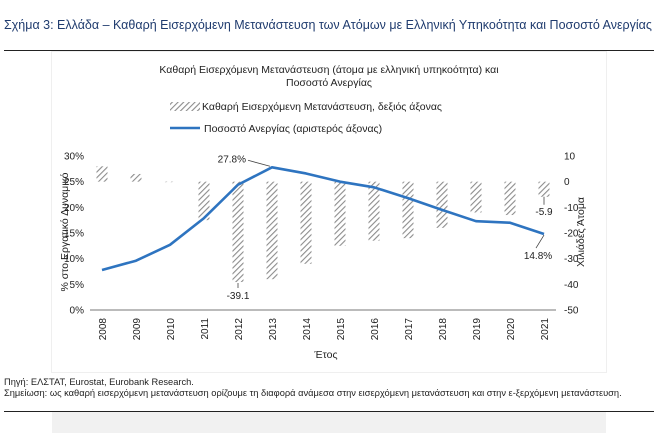 The height and width of the screenshot is (433, 658). Describe the element at coordinates (511, 329) in the screenshot. I see `x-tick-label: 2020` at that location.